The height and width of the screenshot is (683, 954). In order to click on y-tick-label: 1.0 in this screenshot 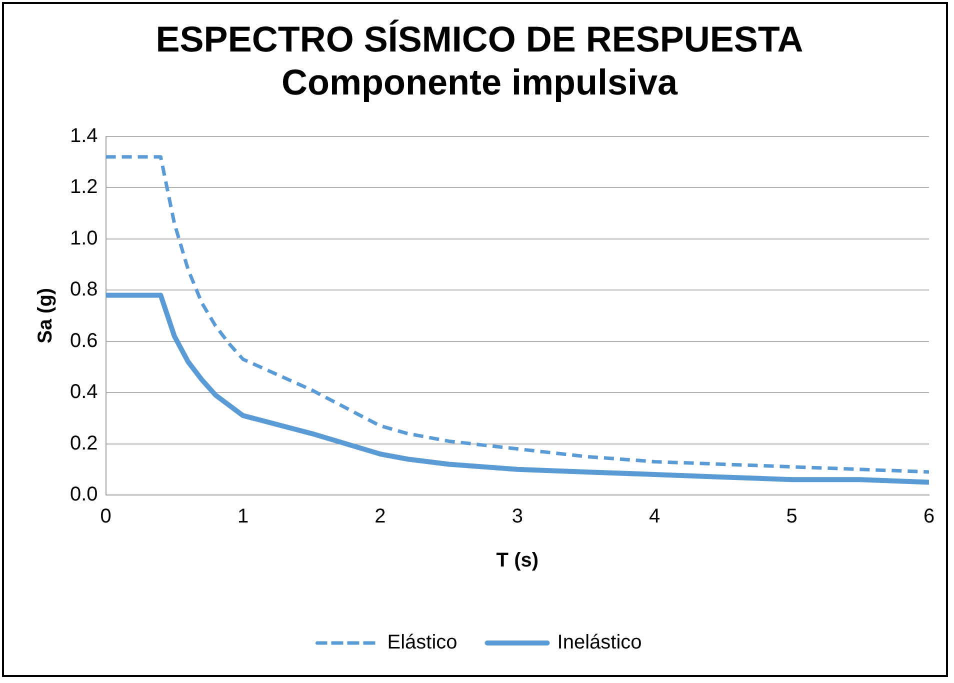, I will do `click(84, 238)`.